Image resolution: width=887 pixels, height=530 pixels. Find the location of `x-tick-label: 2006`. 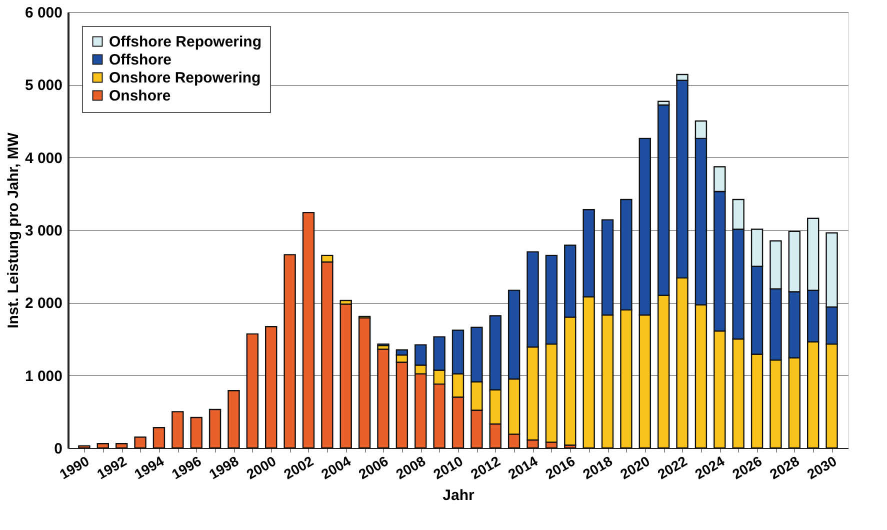

x-tick-label: 2006 is located at coordinates (373, 467).